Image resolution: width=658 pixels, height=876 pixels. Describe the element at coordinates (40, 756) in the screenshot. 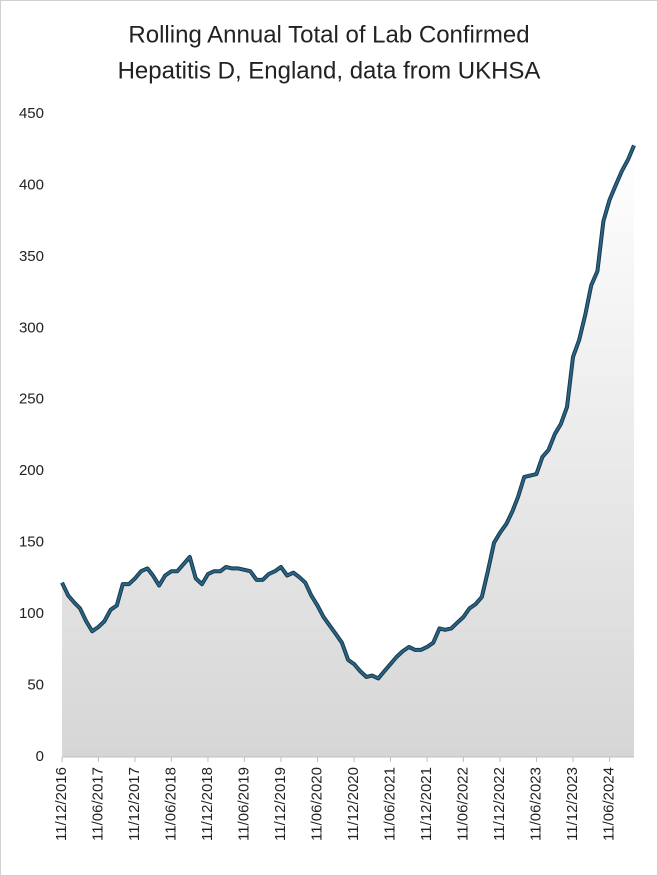

I see `y-tick-label: 0` at that location.